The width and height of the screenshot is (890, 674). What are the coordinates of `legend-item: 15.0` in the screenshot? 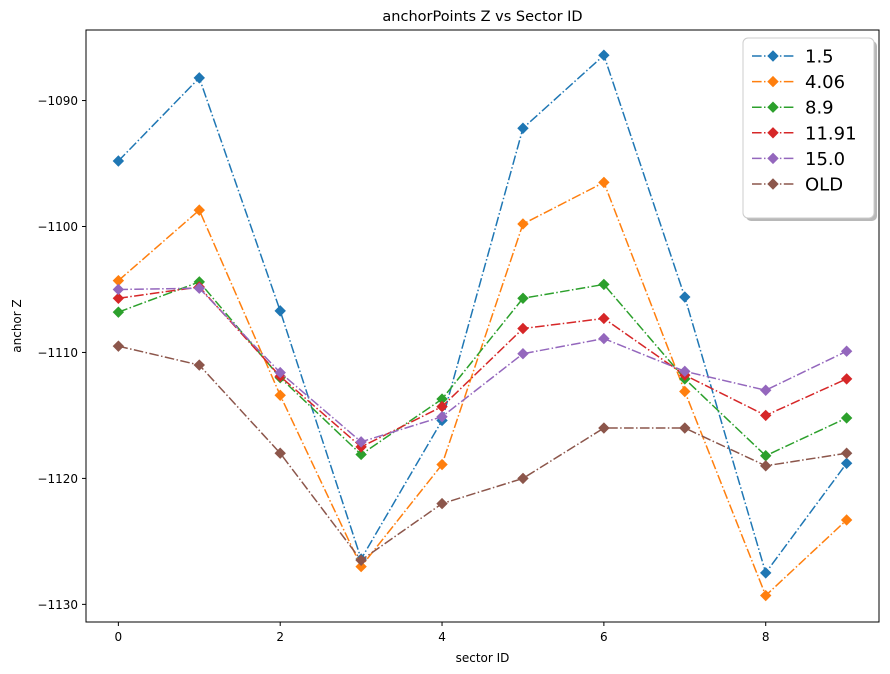 It's located at (798, 159).